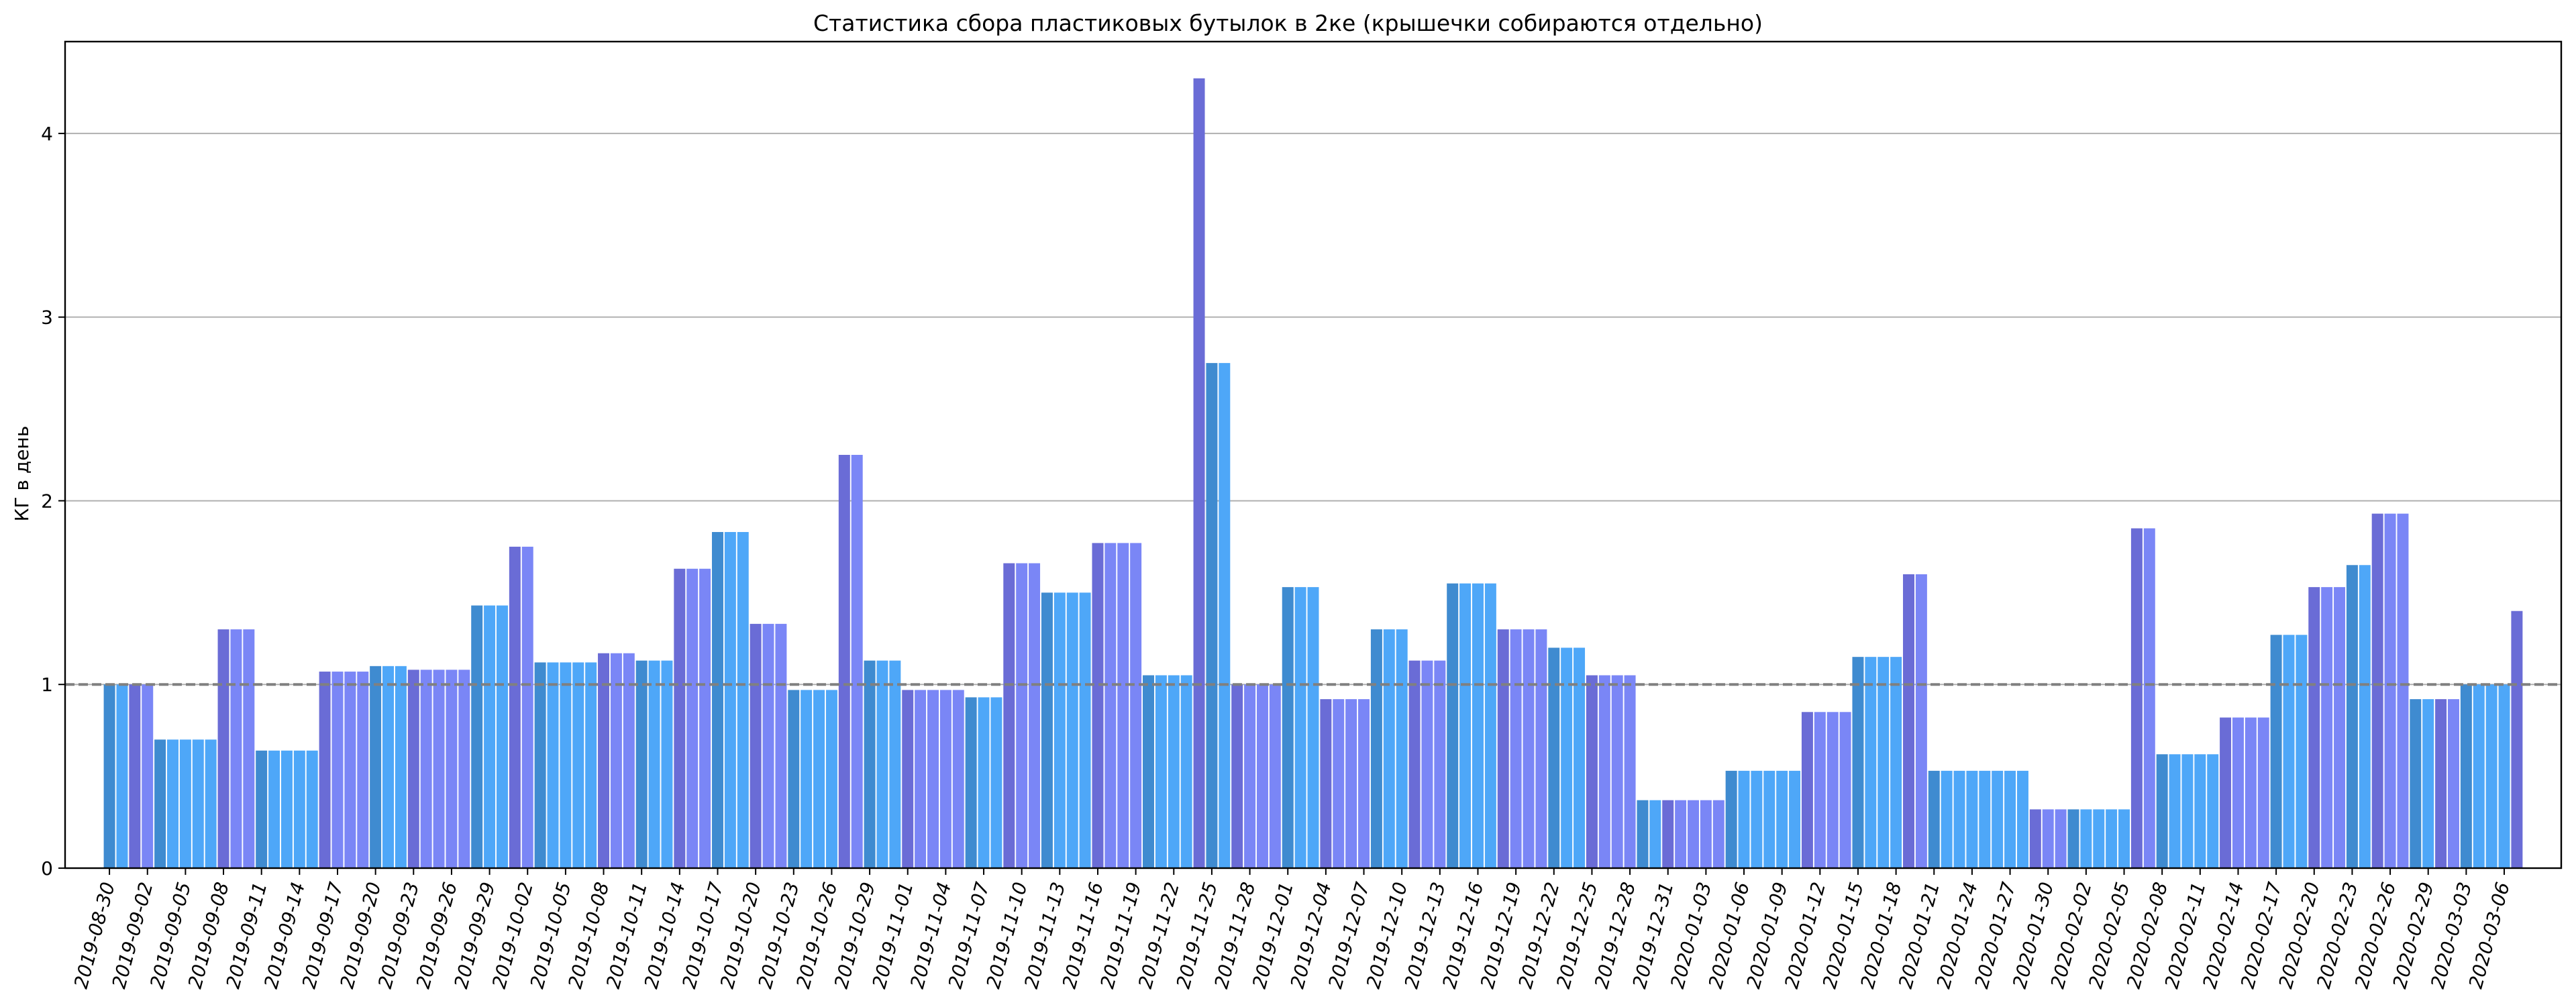 The image size is (2576, 1005). I want to click on y-tick-label: 4, so click(47, 134).